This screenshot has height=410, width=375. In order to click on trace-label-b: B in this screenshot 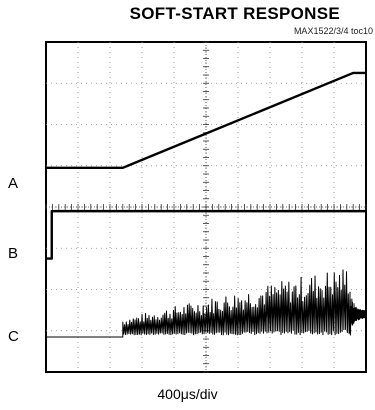, I will do `click(13, 253)`.